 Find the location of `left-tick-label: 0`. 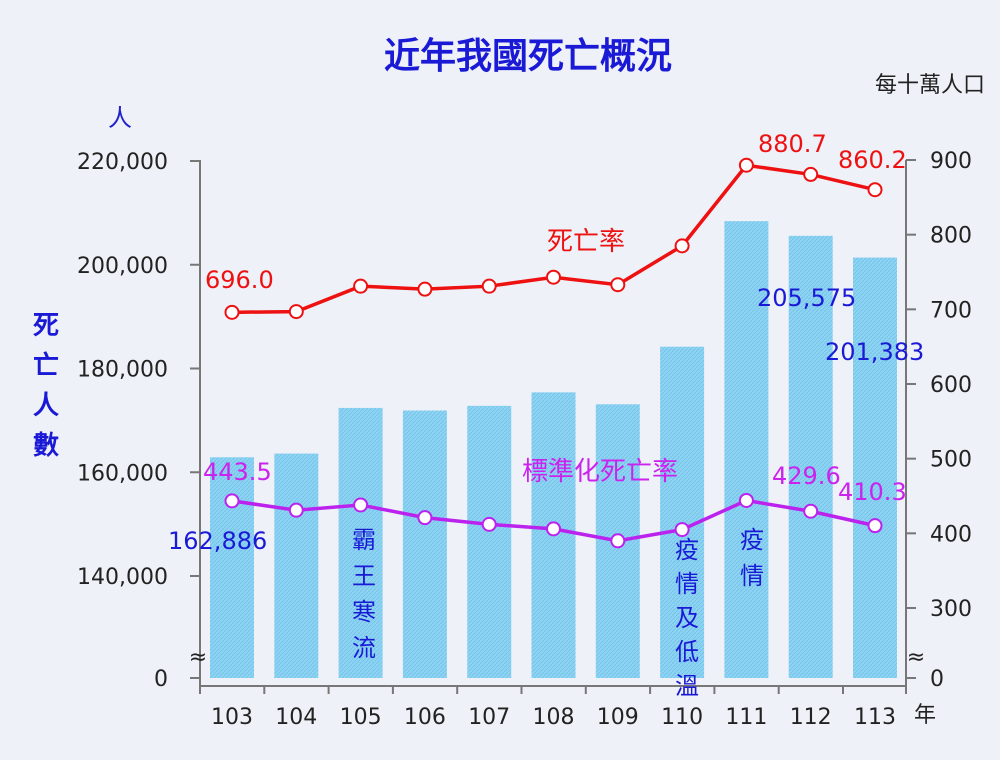

left-tick-label: 0 is located at coordinates (161, 679).